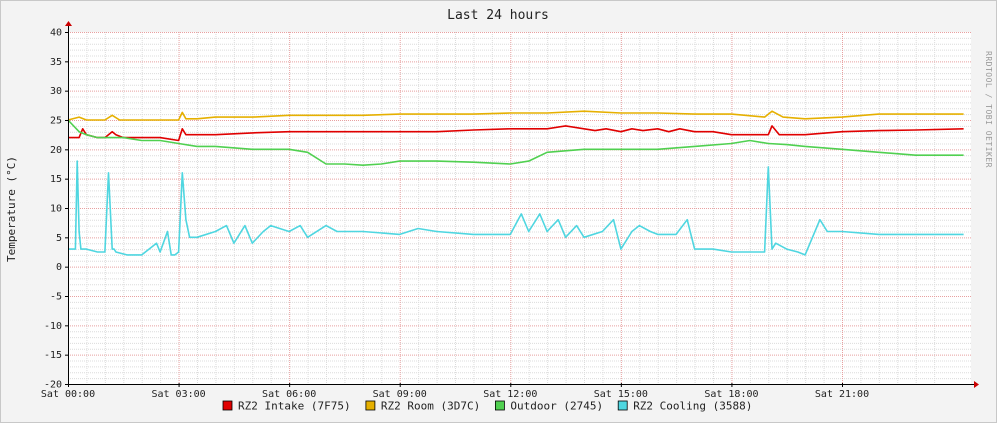  What do you see at coordinates (56, 297) in the screenshot?
I see `y-tick-label: -5` at bounding box center [56, 297].